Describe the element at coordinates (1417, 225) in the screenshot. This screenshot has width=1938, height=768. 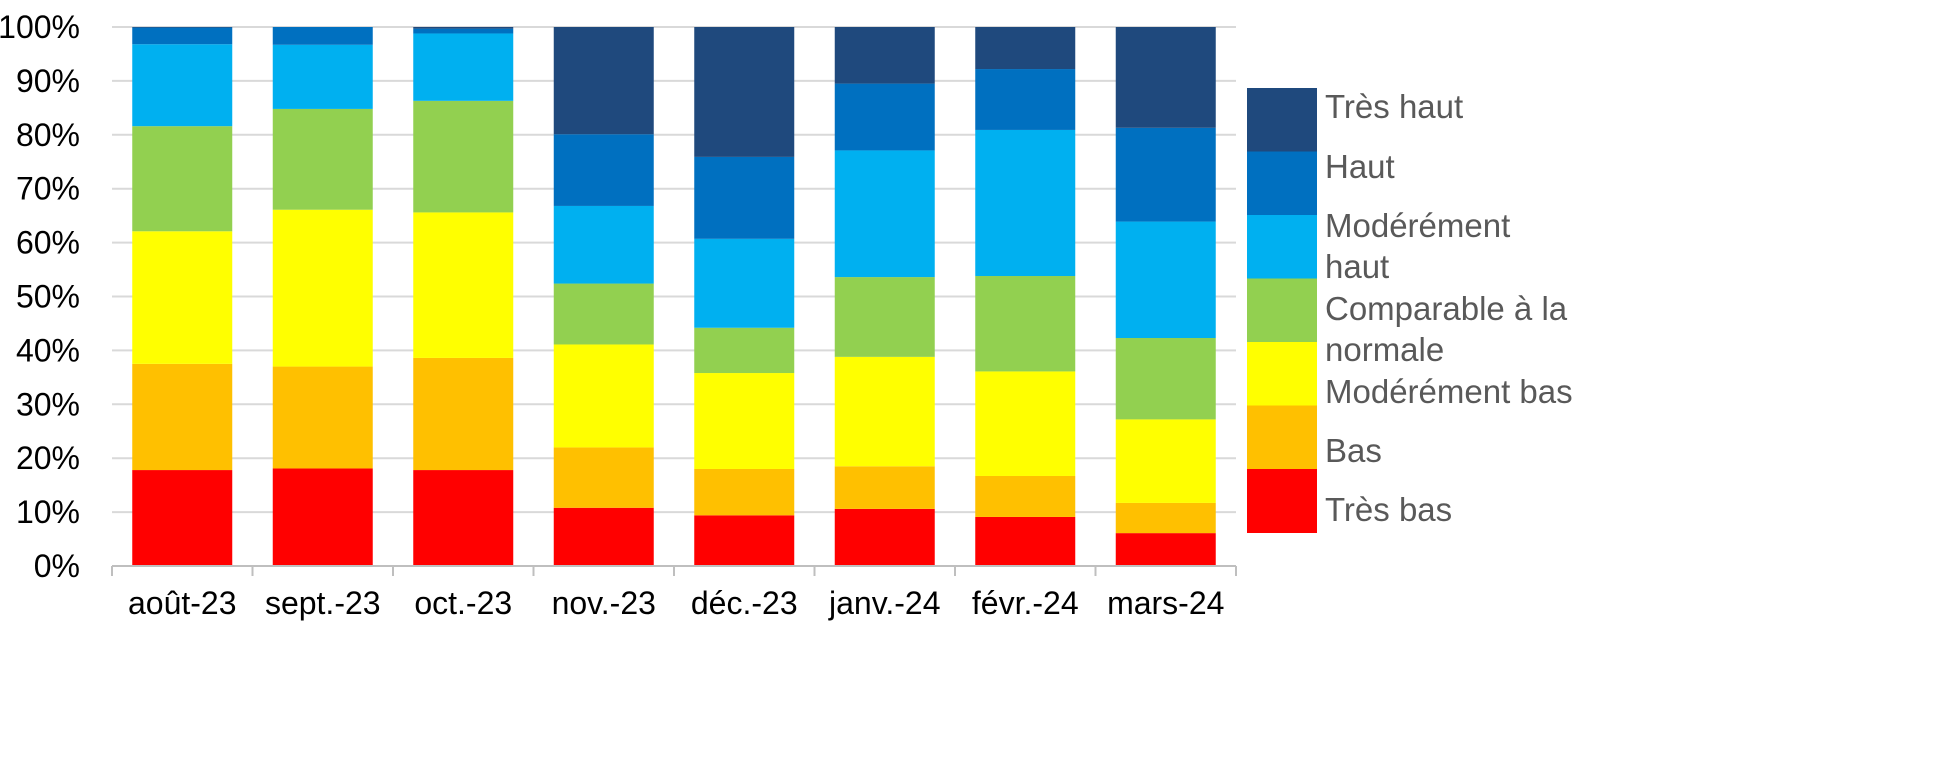
I see `legend-label: Modérément` at that location.